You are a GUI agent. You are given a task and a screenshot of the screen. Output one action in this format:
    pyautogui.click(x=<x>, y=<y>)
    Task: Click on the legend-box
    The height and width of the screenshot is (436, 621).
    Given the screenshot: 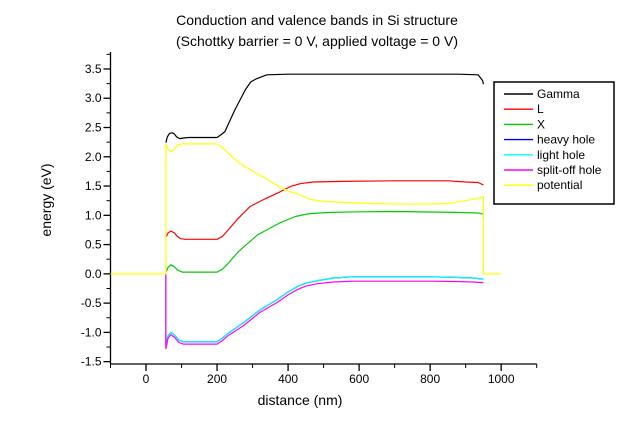 What is the action you would take?
    pyautogui.click(x=554, y=143)
    